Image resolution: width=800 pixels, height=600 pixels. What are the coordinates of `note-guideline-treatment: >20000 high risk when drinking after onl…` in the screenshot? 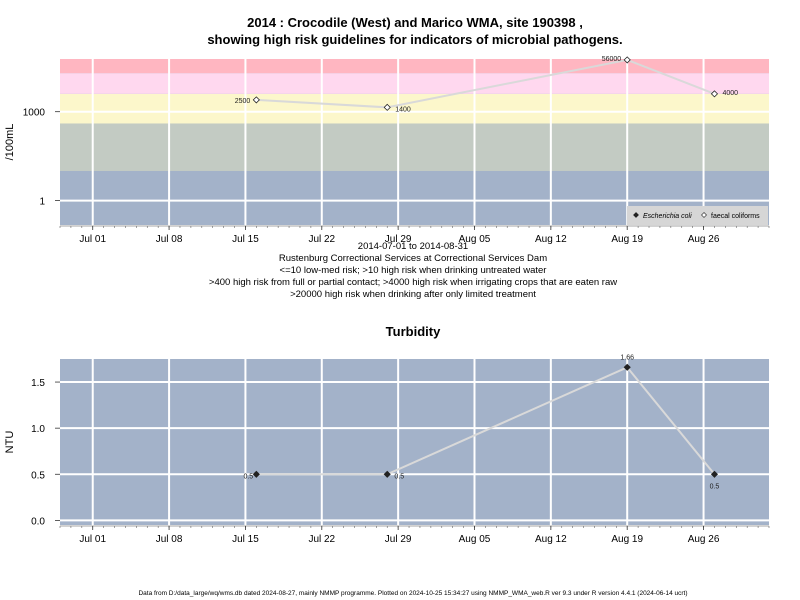 It's located at (413, 294).